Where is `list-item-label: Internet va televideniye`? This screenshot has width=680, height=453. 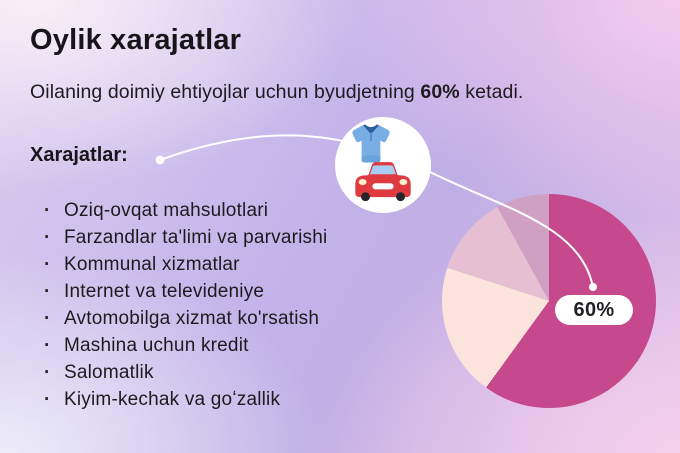 list-item-label: Internet va televideniye is located at coordinates (164, 291).